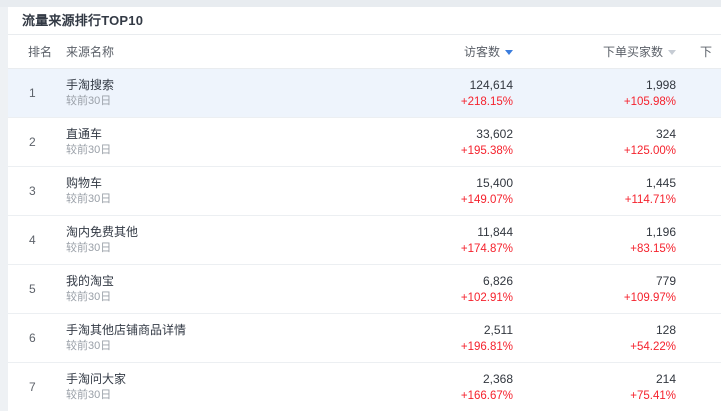 This screenshot has width=721, height=411. Describe the element at coordinates (451, 338) in the screenshot. I see `cell-visitors: 2,511 +196.81%` at that location.